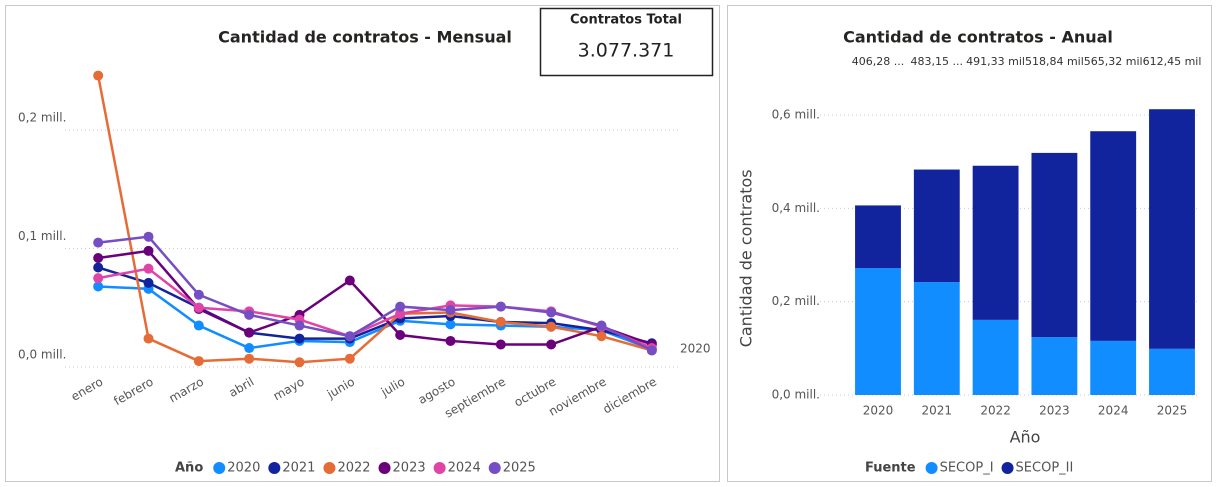  Describe the element at coordinates (796, 115) in the screenshot. I see `y-tick-label: 0,6 mill.` at that location.